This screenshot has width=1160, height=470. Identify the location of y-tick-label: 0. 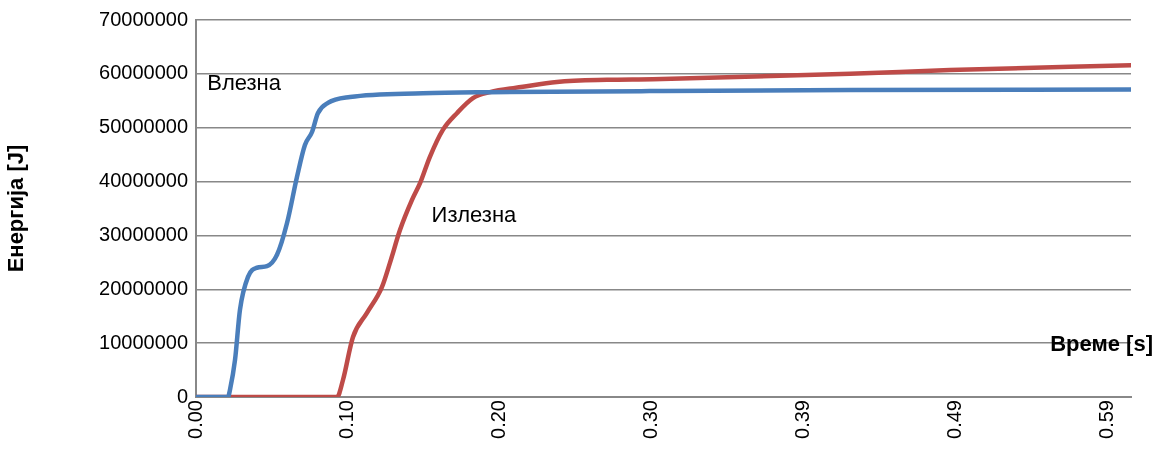
(182, 395).